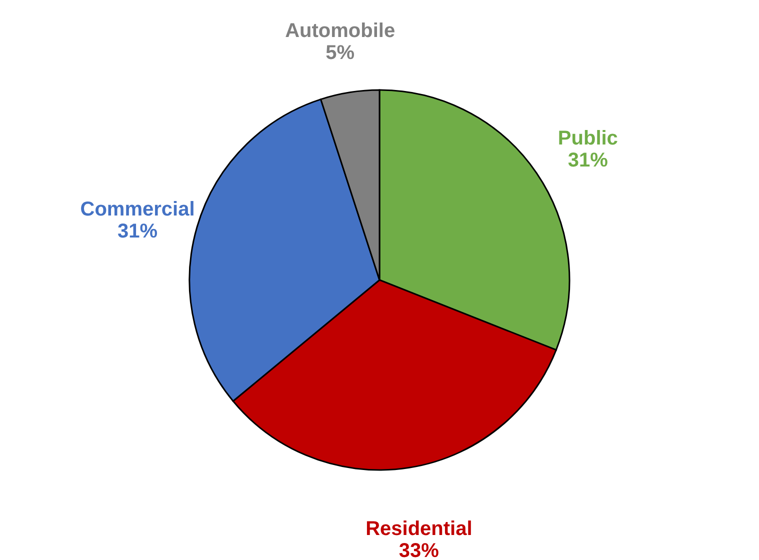 Image resolution: width=759 pixels, height=560 pixels. I want to click on slice-label: Automobile, so click(340, 31).